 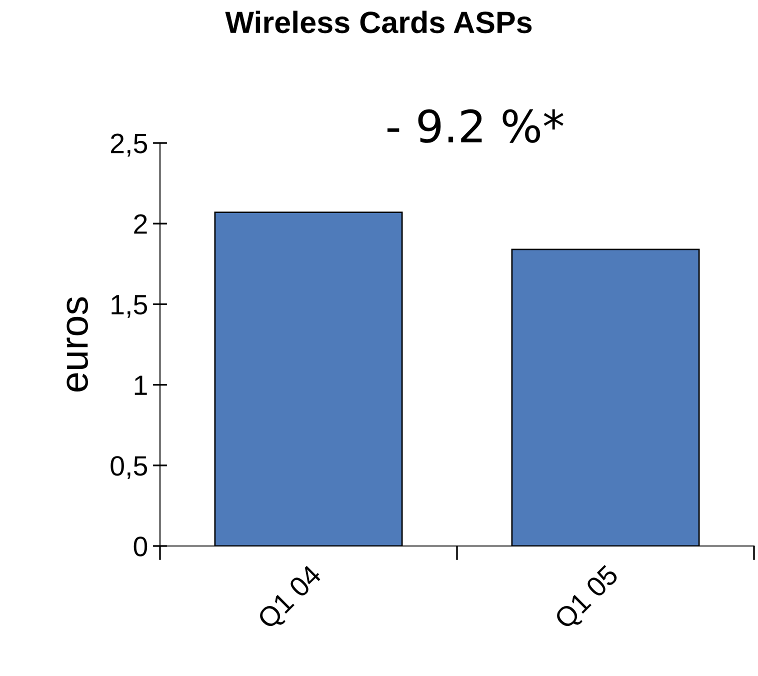 What do you see at coordinates (140, 224) in the screenshot?
I see `y-tick-label: 2` at bounding box center [140, 224].